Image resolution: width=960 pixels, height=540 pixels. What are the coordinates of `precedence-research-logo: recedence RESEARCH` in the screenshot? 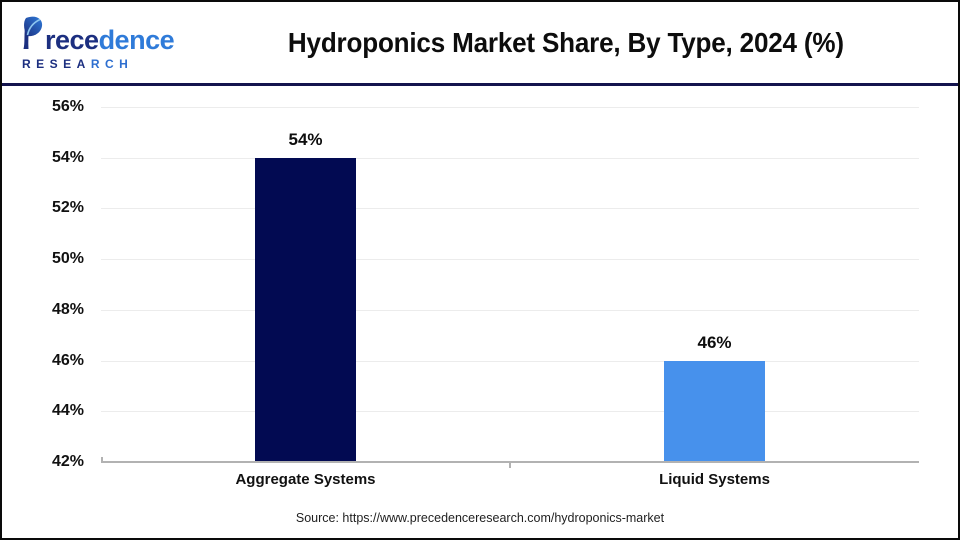 It's located at (97, 43).